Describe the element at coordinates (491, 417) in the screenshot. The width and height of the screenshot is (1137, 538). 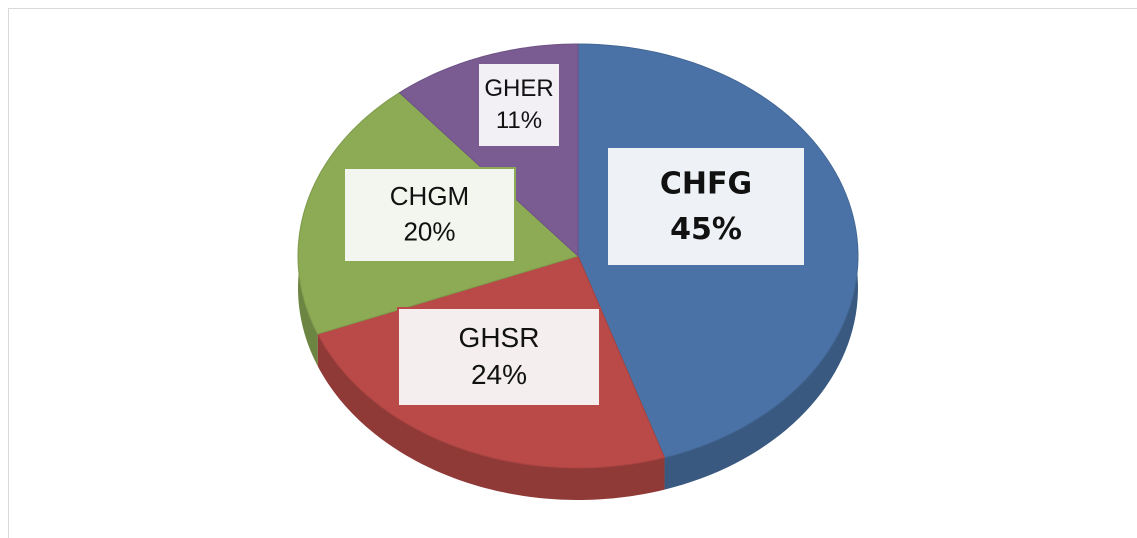
I see `slice-side` at that location.